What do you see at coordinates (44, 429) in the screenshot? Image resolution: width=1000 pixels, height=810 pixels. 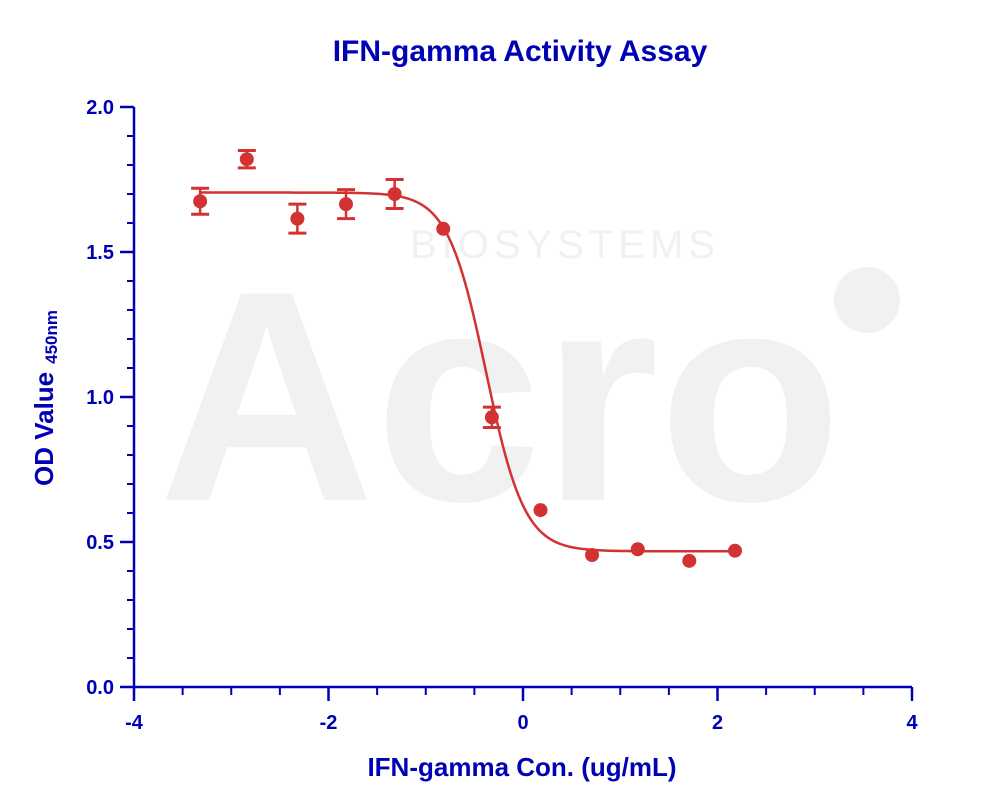 I see `y-axis-label-main: OD Value` at bounding box center [44, 429].